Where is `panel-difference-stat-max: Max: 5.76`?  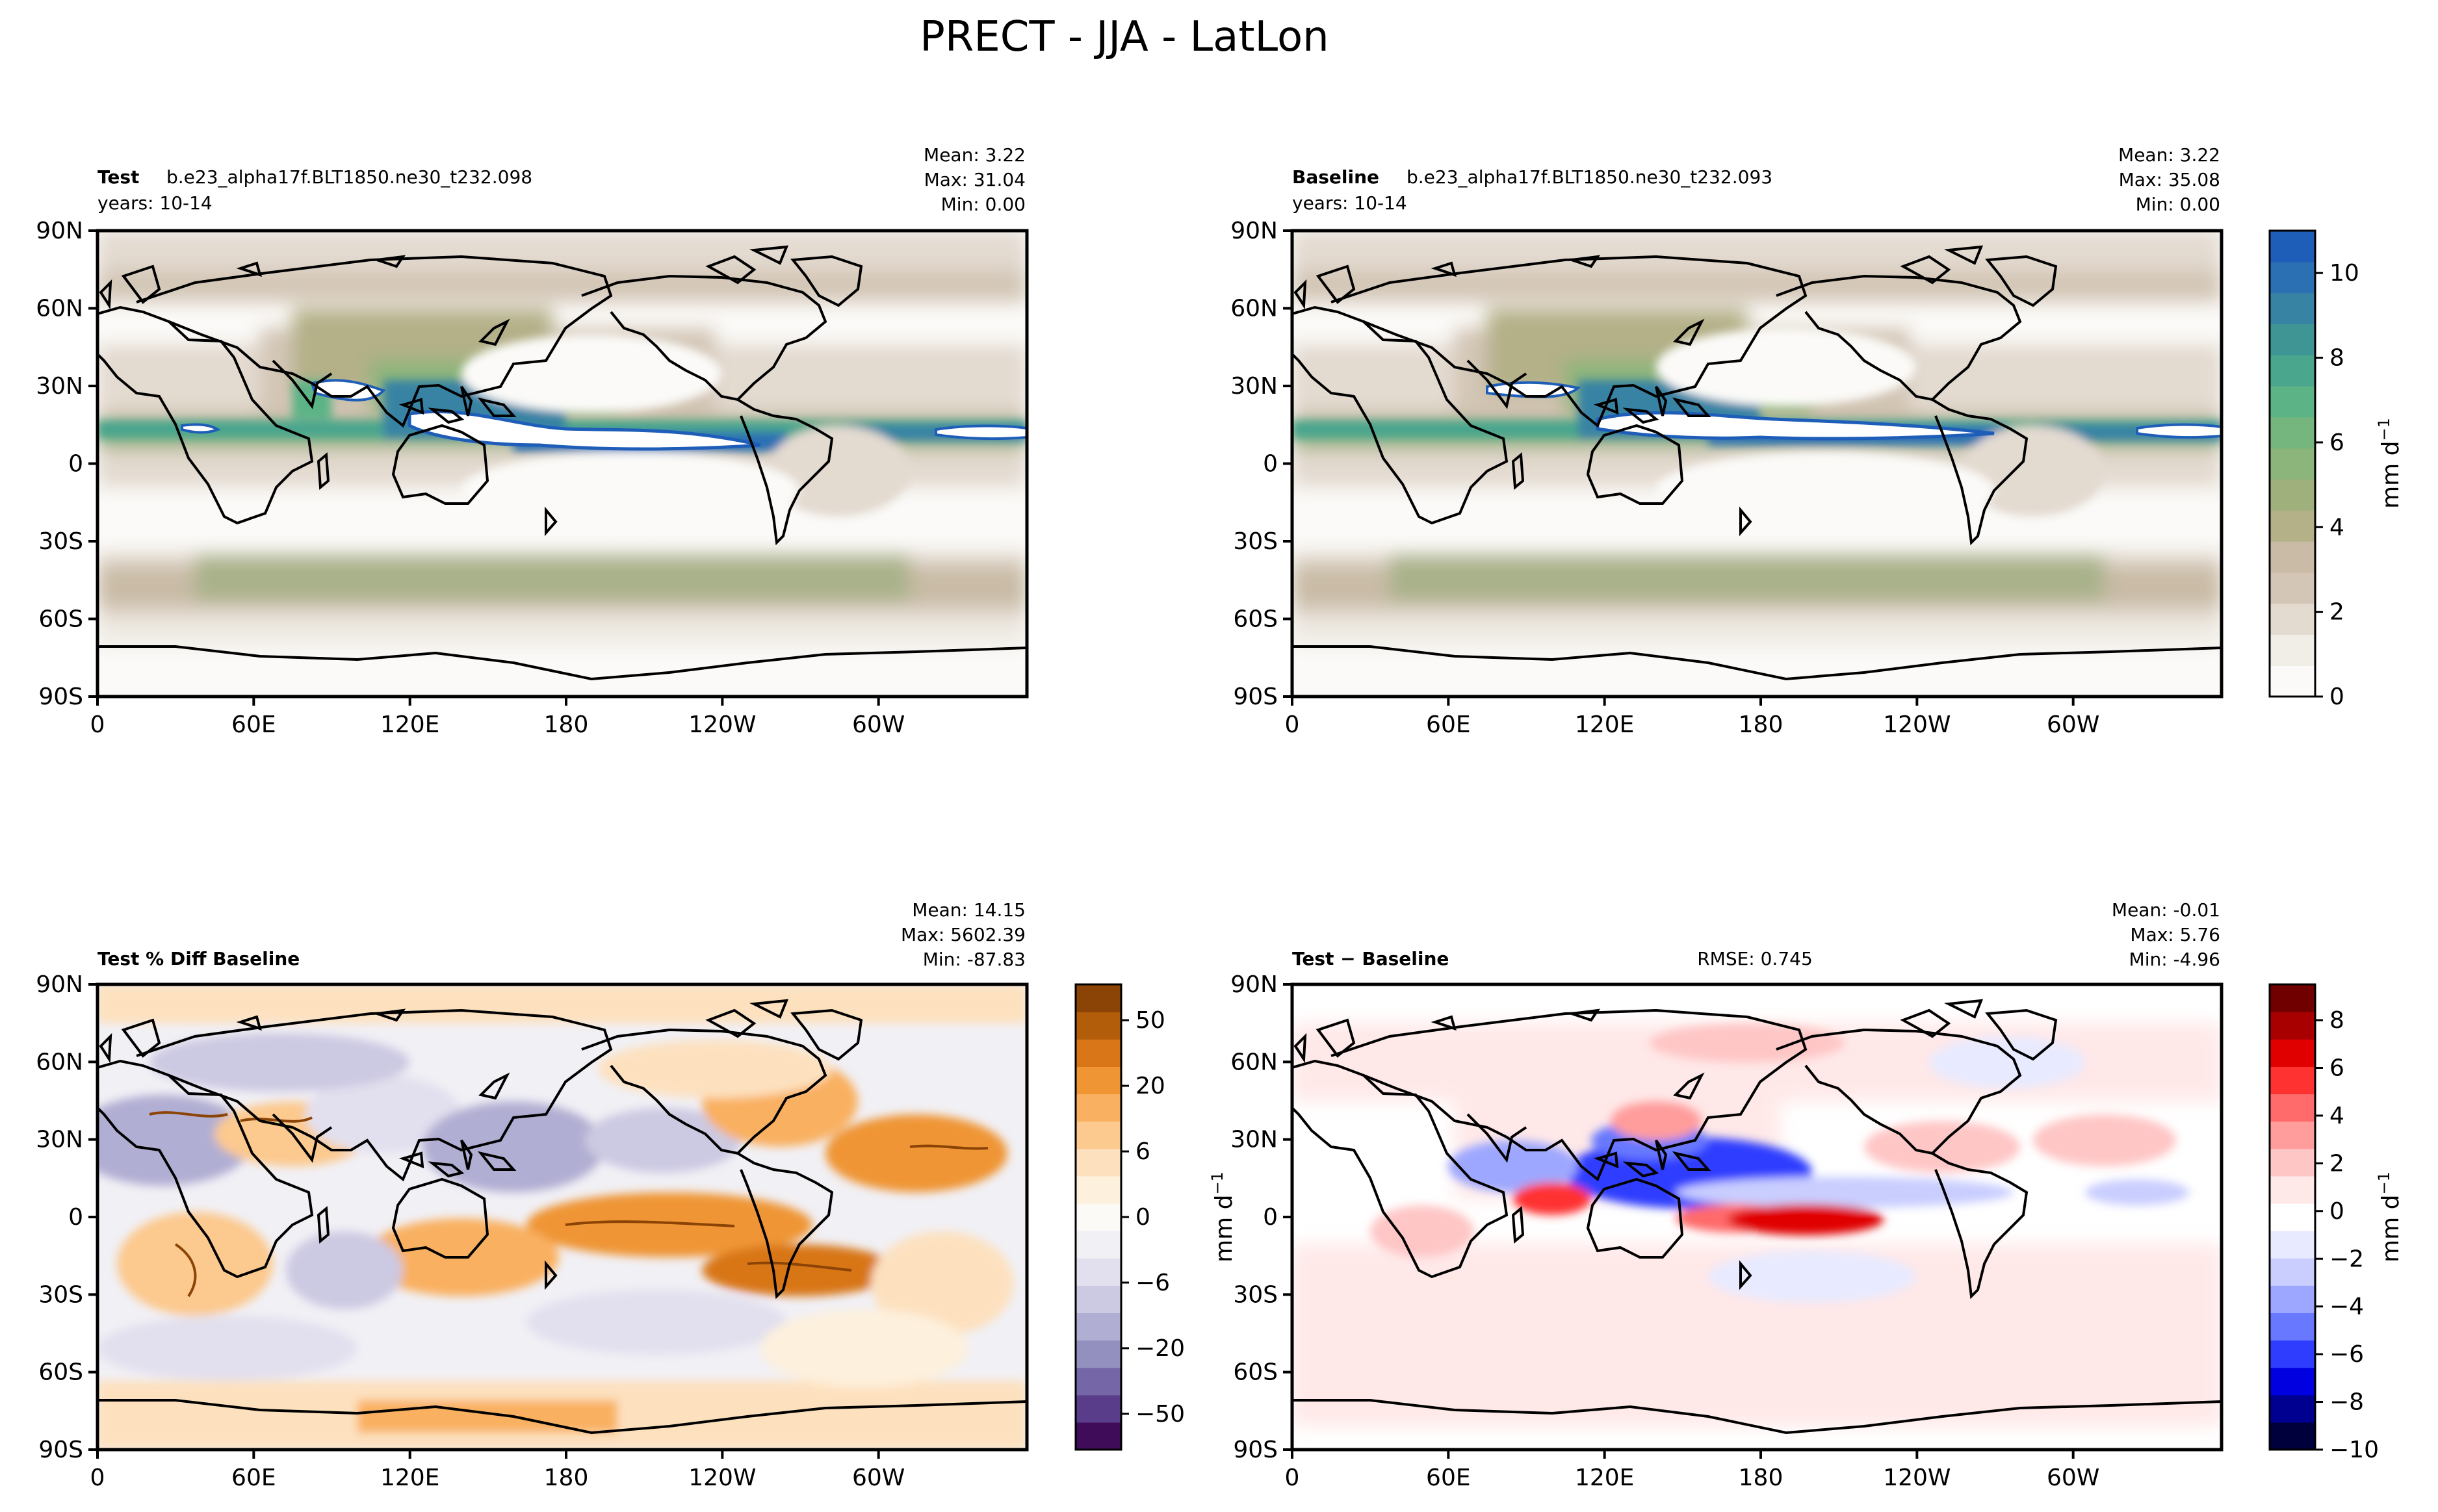
panel-difference-stat-max: Max: 5.76 is located at coordinates (2175, 934).